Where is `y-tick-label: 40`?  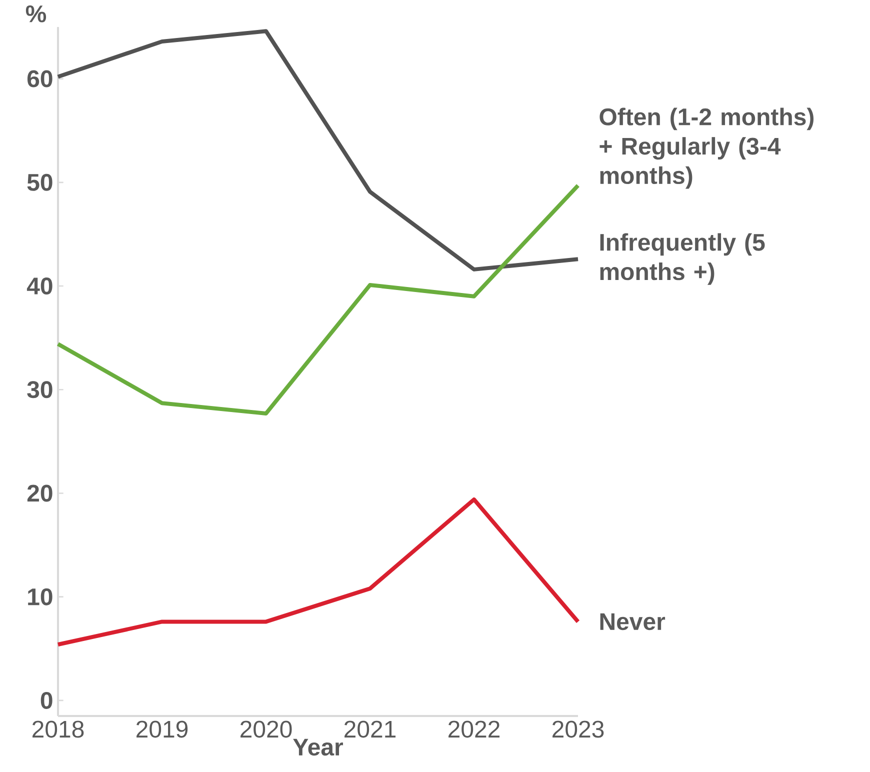 y-tick-label: 40 is located at coordinates (39, 286).